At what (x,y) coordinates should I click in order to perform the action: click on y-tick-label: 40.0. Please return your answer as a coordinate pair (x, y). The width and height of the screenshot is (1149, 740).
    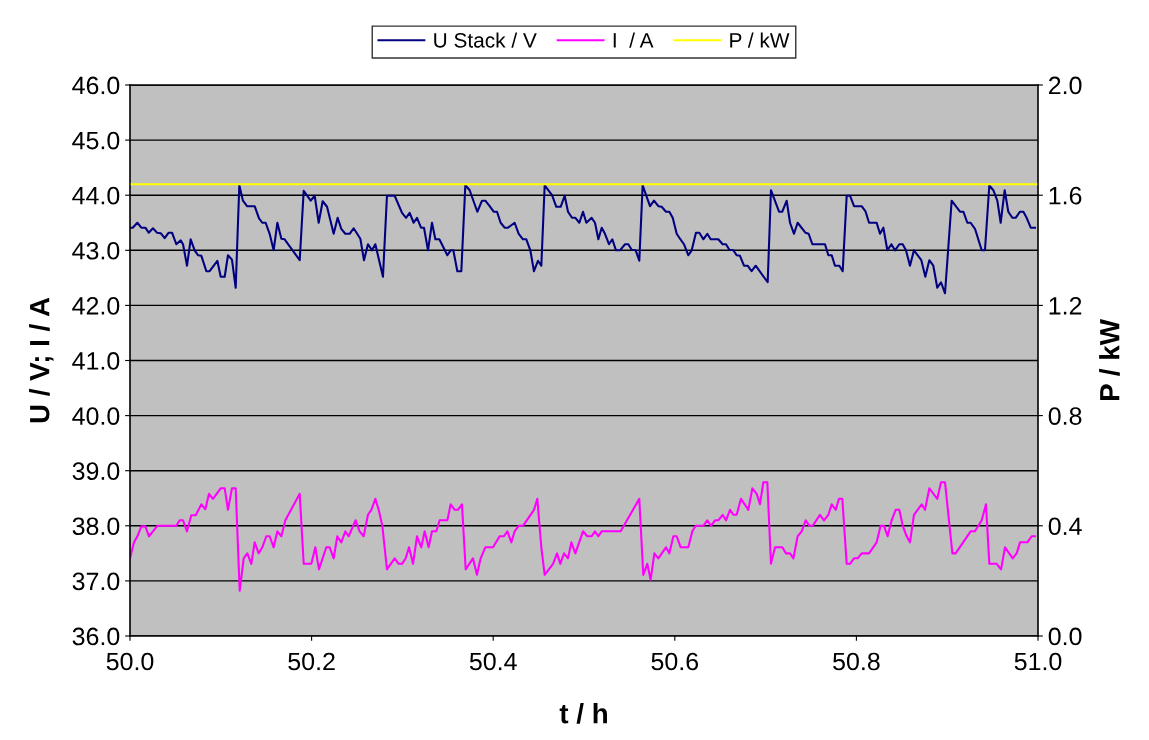
    Looking at the image, I should click on (96, 416).